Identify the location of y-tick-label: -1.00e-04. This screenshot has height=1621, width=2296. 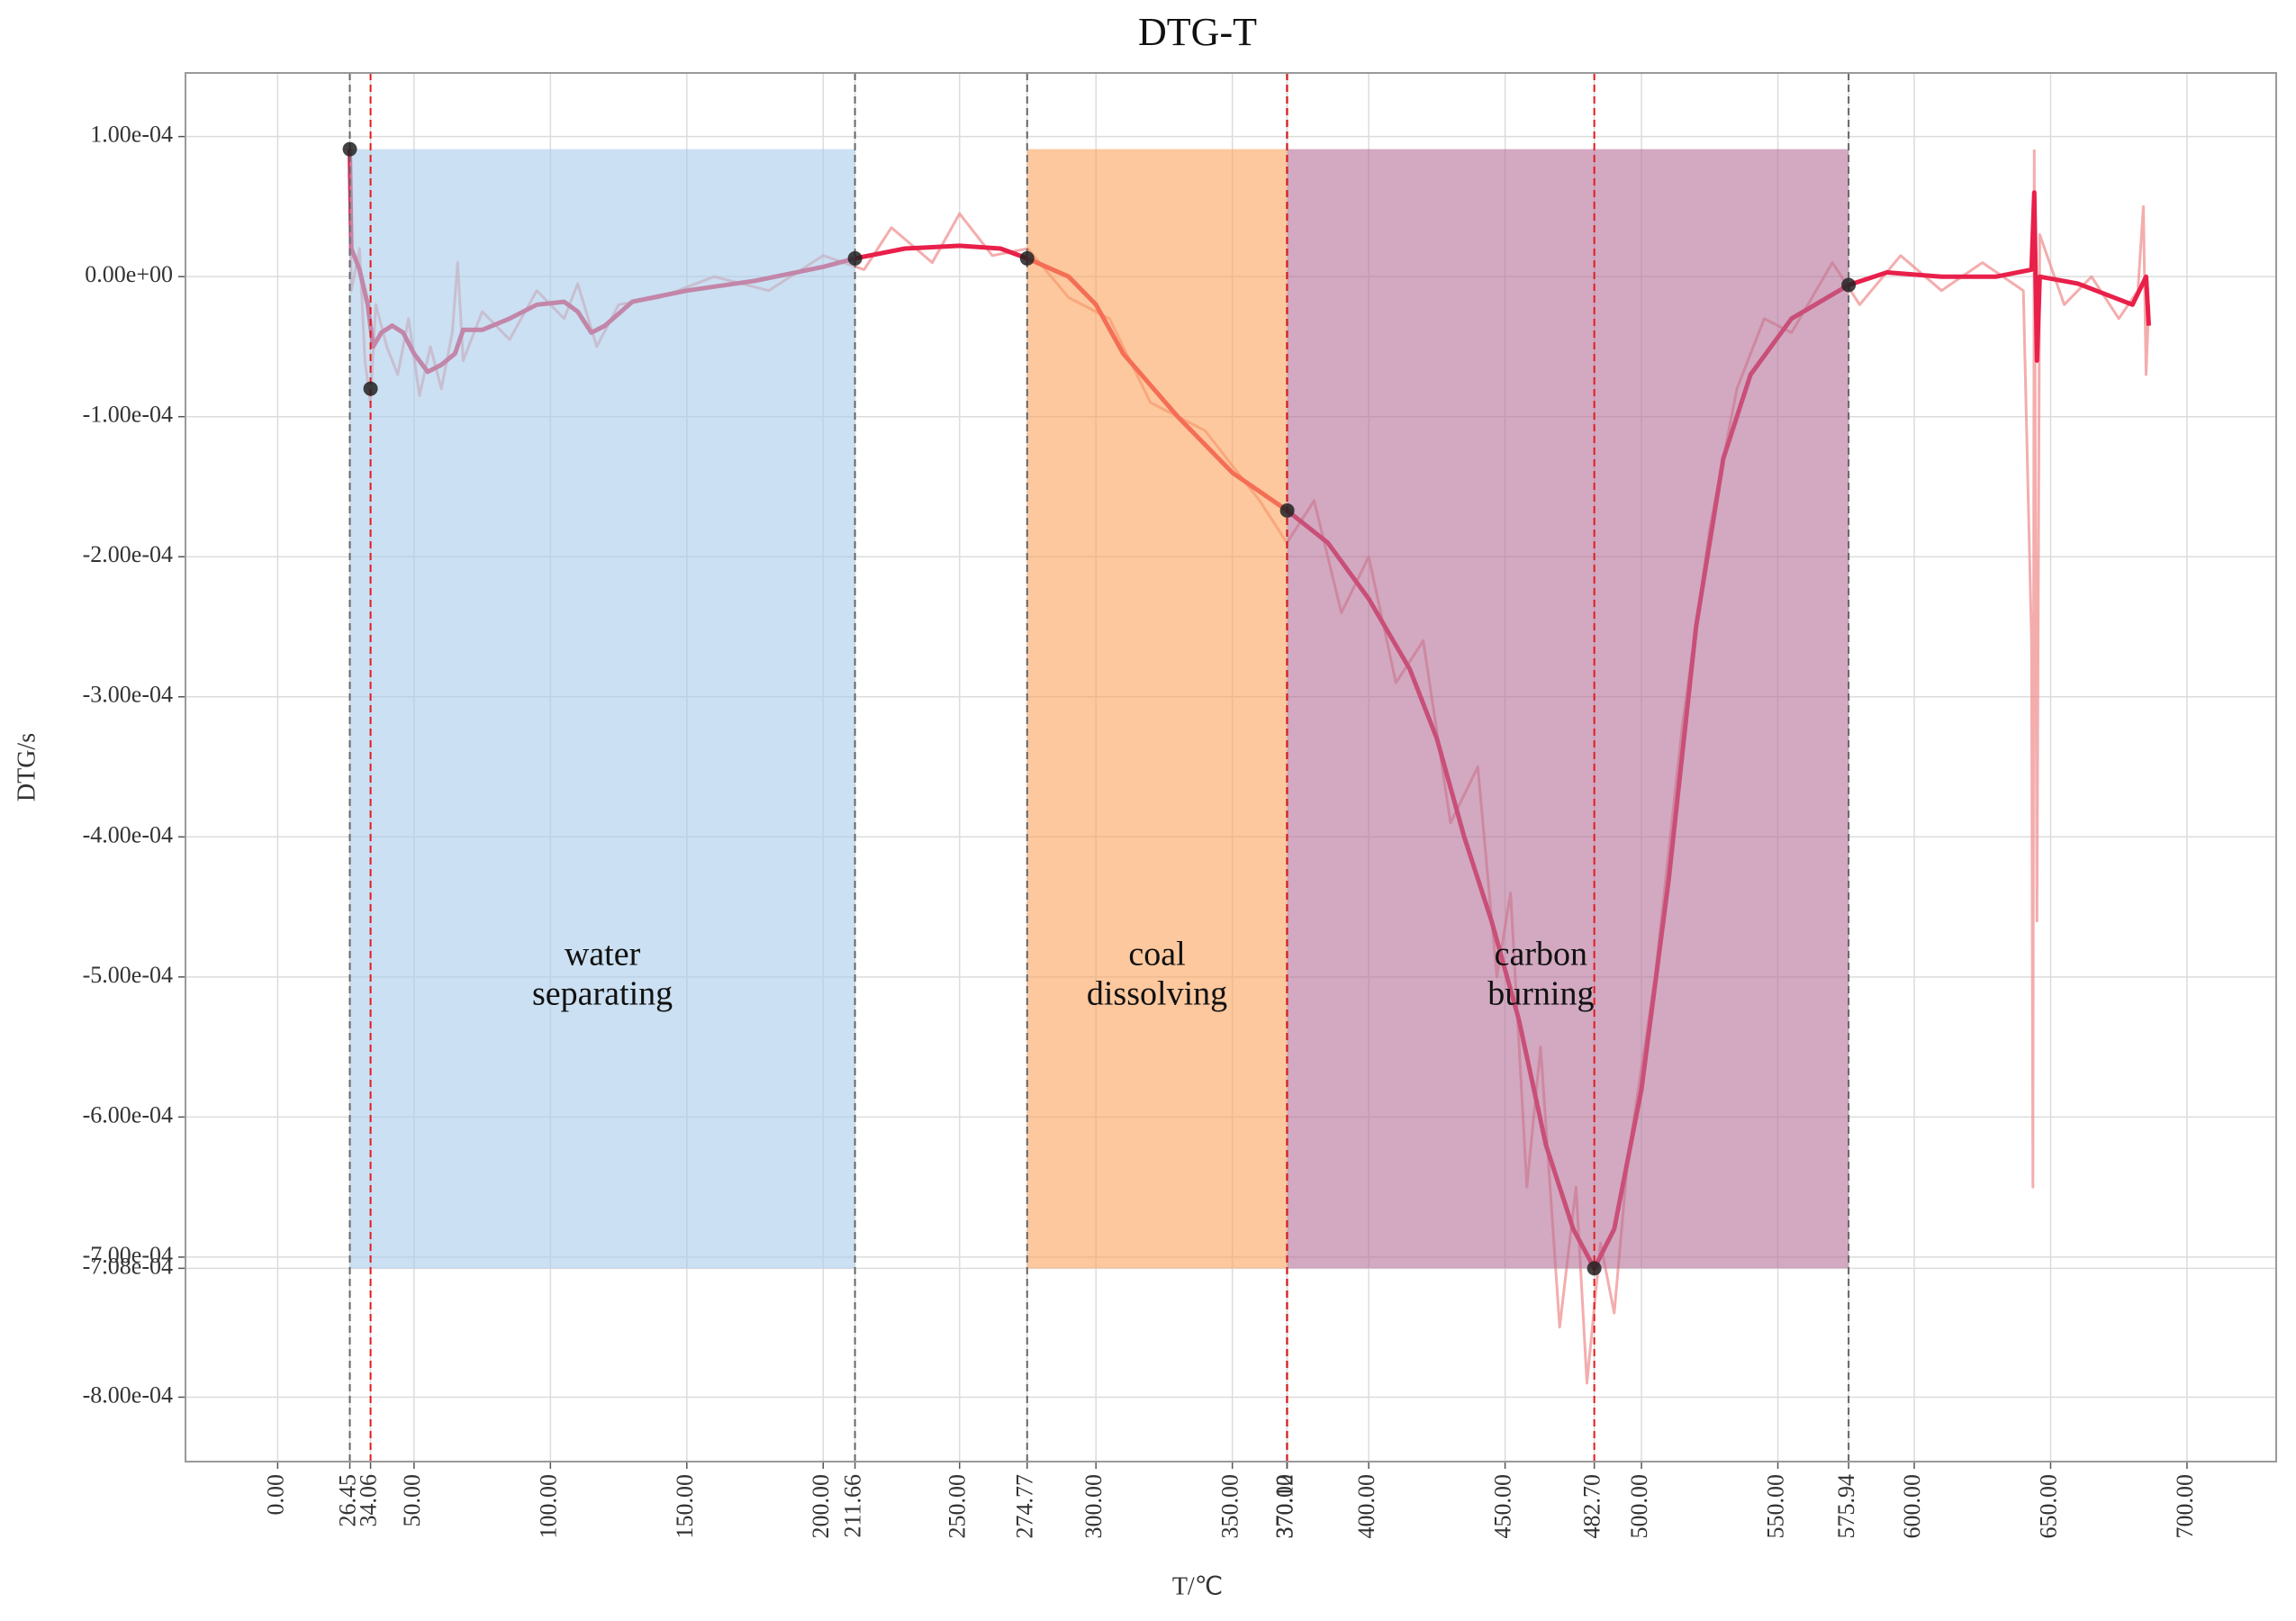
(128, 415).